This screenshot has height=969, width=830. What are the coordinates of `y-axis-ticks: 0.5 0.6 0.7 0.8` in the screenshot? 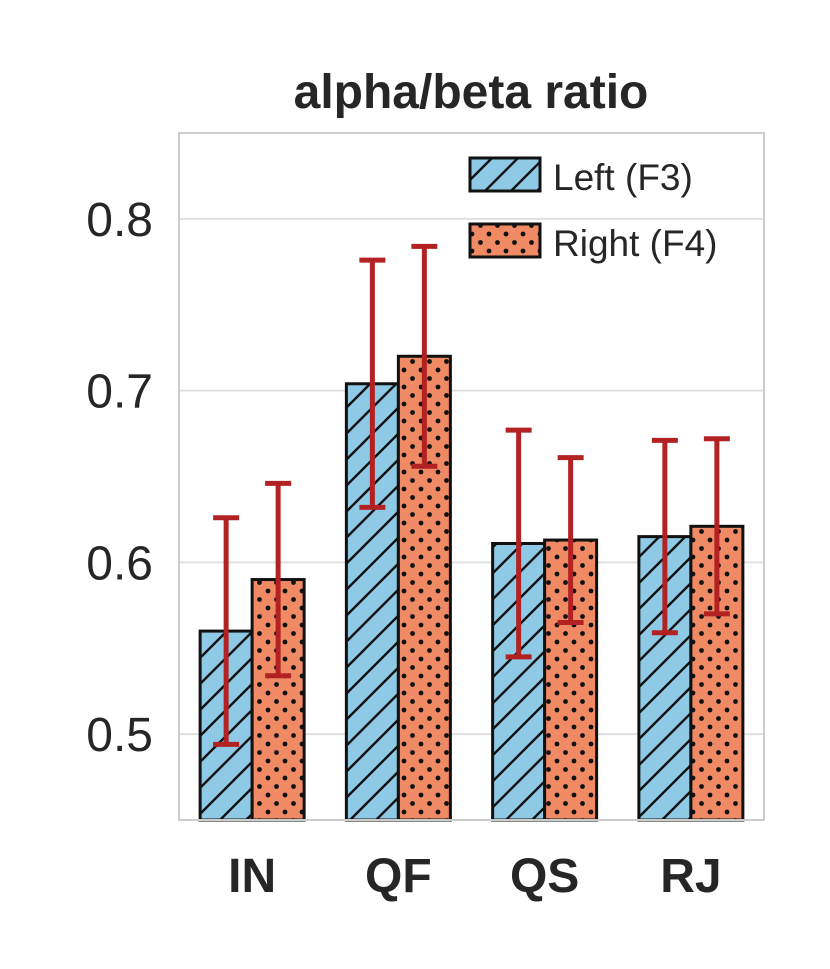 It's located at (119, 478).